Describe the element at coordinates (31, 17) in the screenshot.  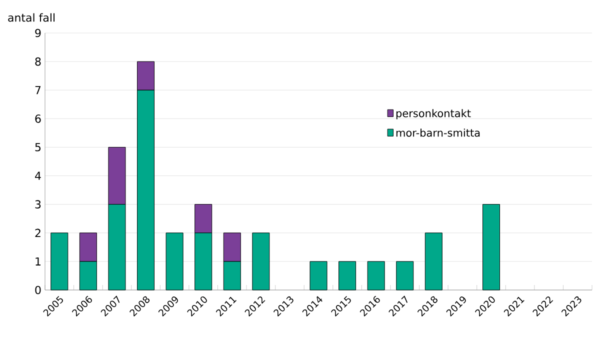
I see `y-axis-title: antal fall` at that location.